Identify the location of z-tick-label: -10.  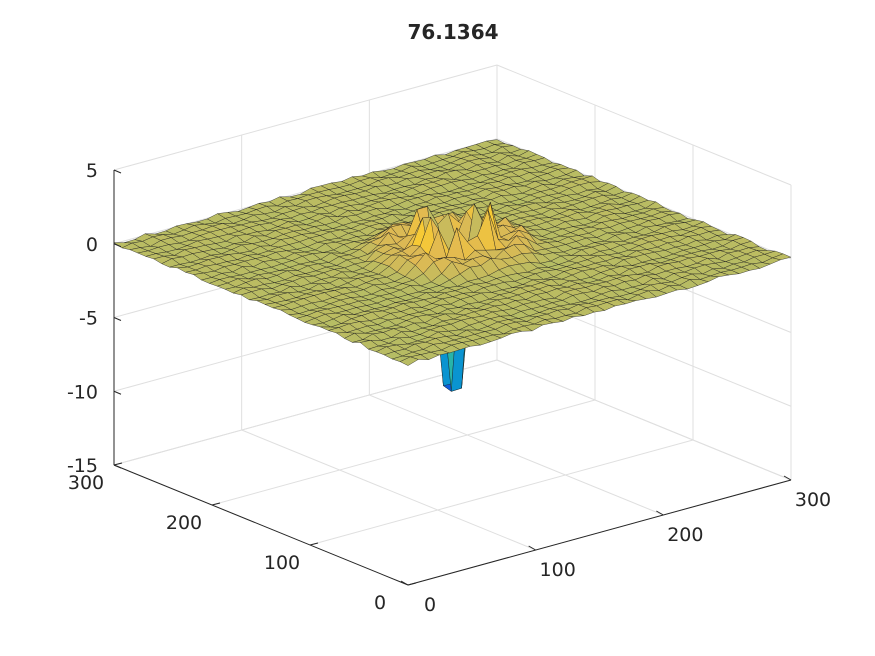
(82, 392).